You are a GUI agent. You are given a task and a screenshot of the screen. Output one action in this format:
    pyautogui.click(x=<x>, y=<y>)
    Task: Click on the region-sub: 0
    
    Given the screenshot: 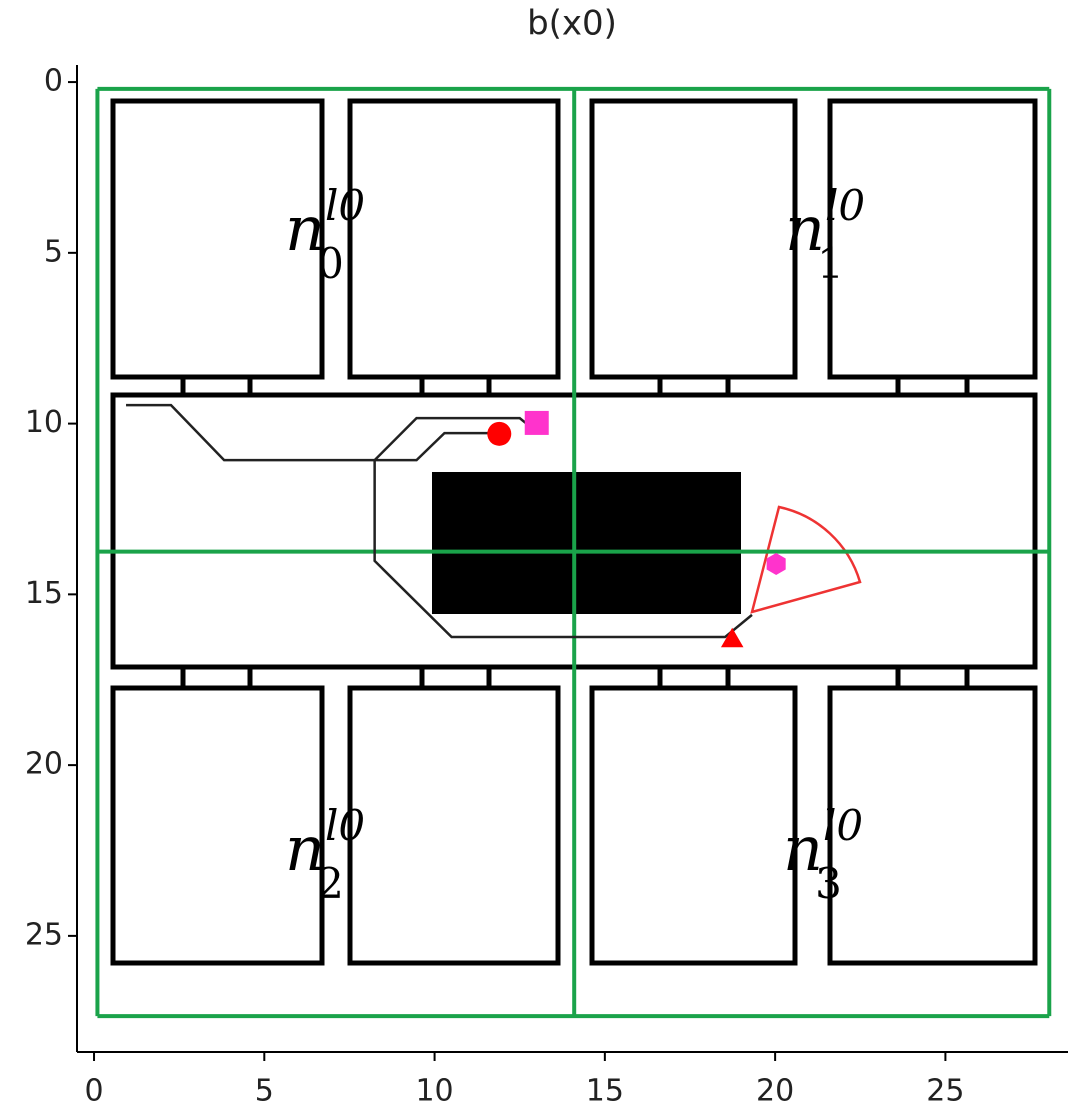 What is the action you would take?
    pyautogui.click(x=330, y=263)
    